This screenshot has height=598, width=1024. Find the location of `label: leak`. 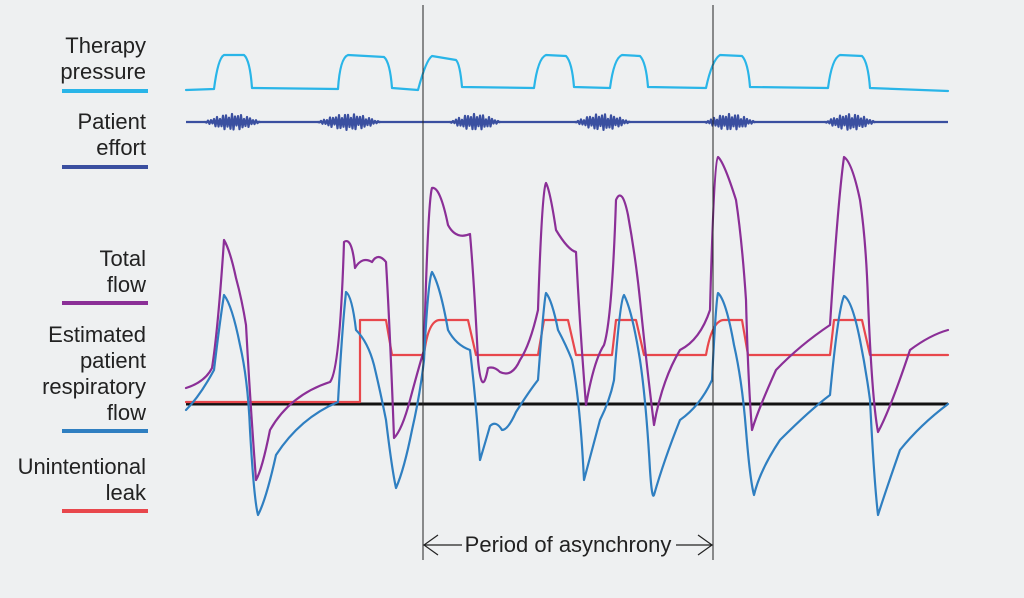

label: leak is located at coordinates (126, 492).